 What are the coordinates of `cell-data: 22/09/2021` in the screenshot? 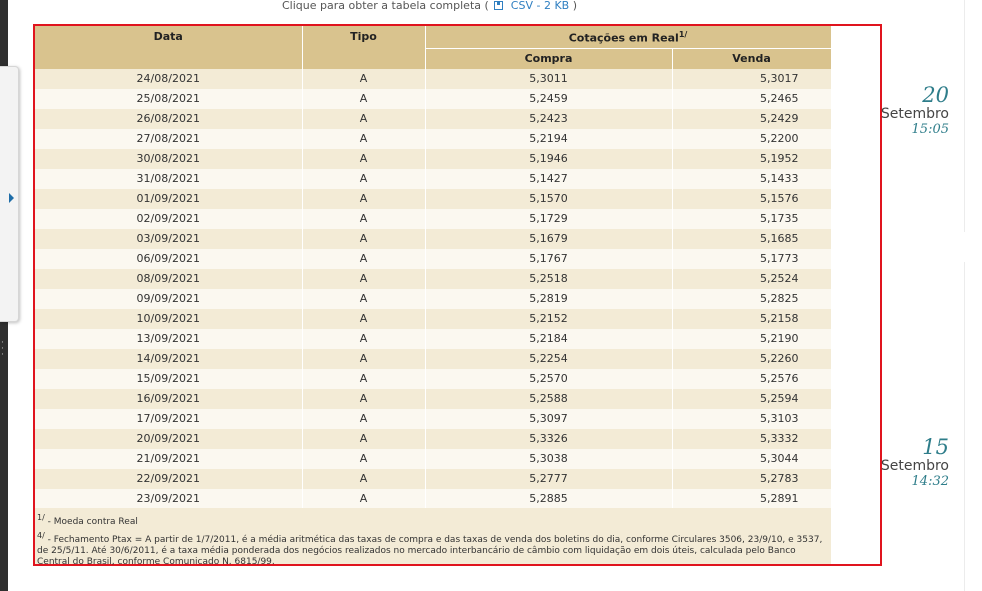 It's located at (169, 478).